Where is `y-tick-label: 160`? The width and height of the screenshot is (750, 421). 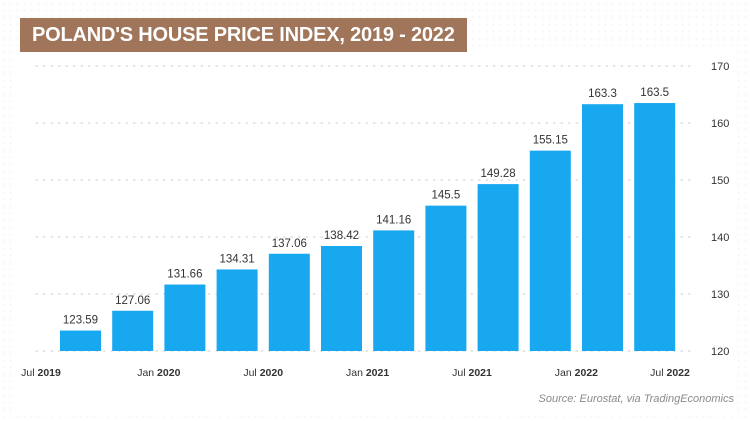
y-tick-label: 160 is located at coordinates (720, 124).